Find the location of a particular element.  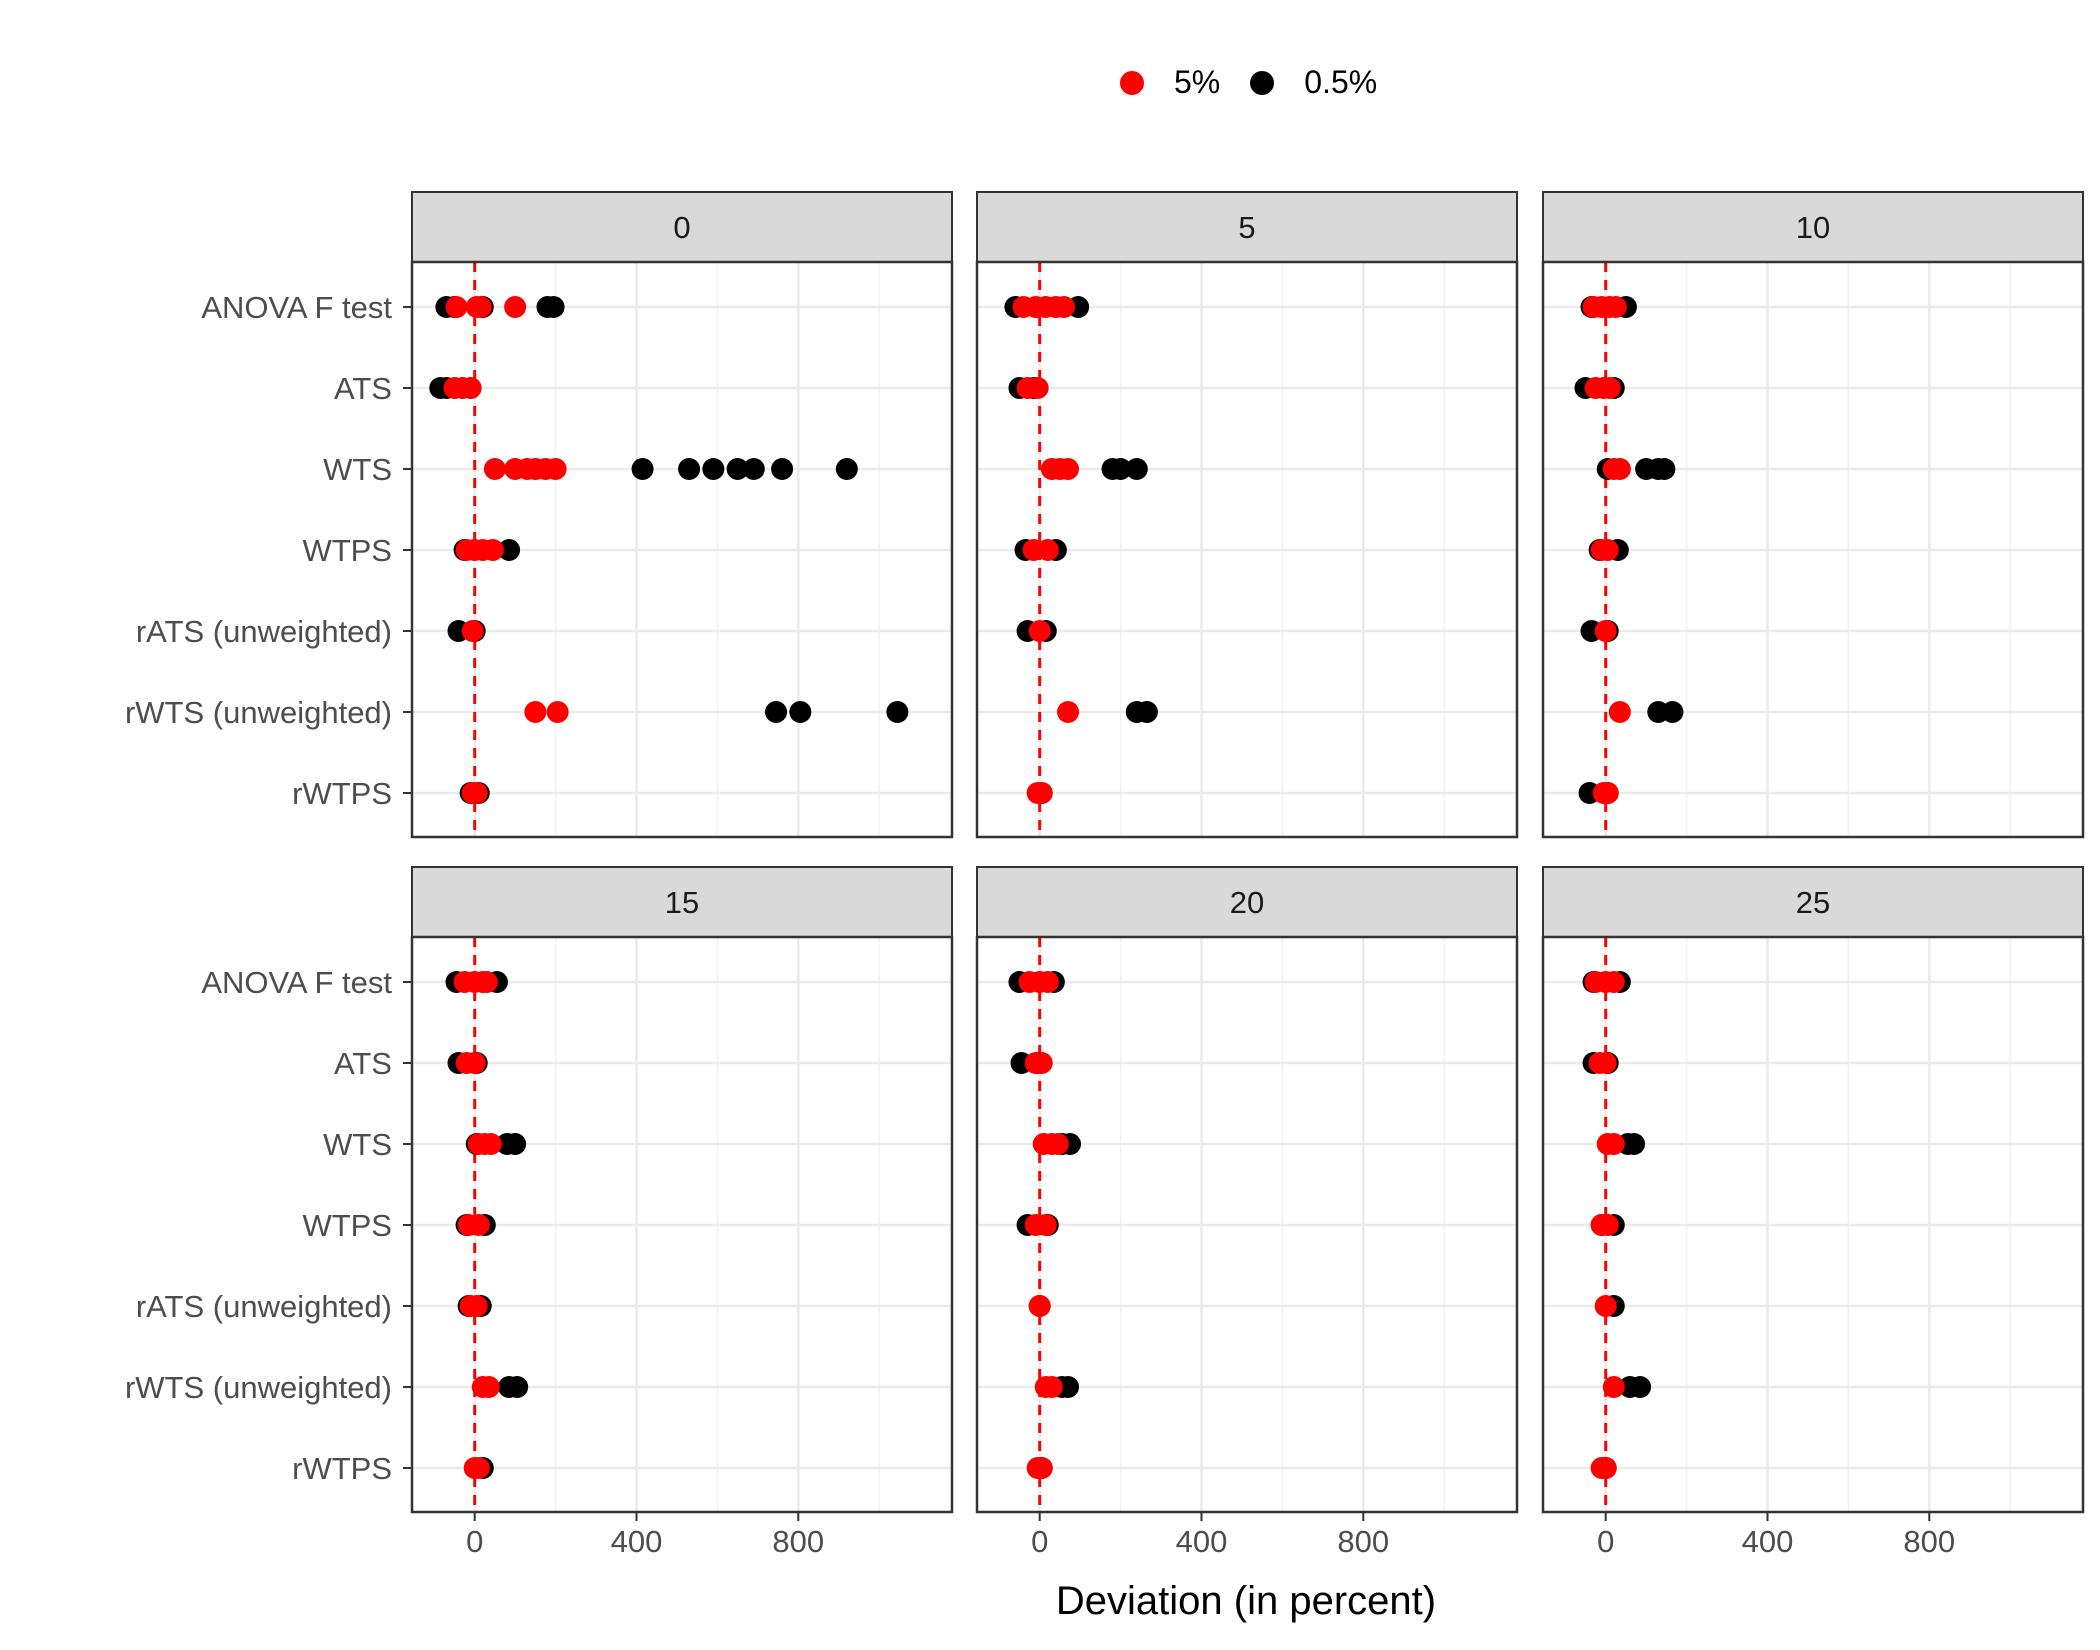

panel-25-xtick-label-800: 800 is located at coordinates (1929, 1541).